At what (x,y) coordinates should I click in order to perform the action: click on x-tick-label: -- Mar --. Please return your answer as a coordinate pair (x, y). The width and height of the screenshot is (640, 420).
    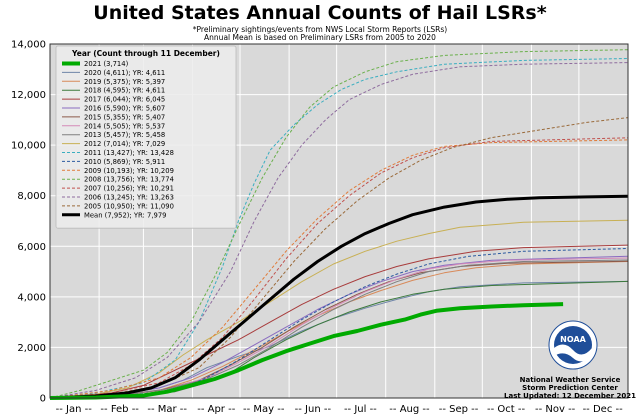
    Looking at the image, I should click on (167, 409).